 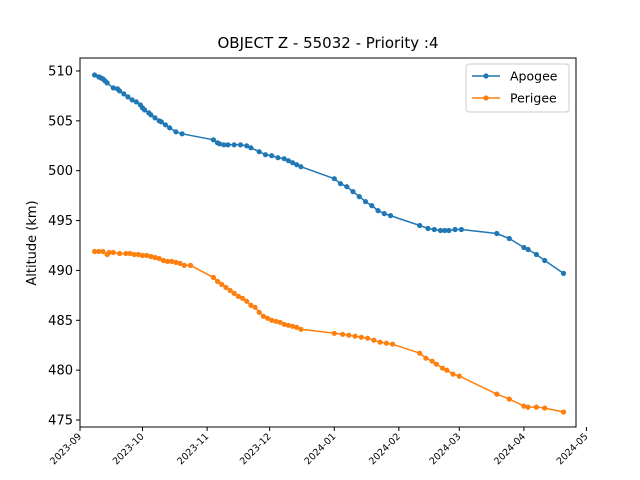 I want to click on chart-title: OBJECT Z - 55032 - Priority :4, so click(x=327, y=43).